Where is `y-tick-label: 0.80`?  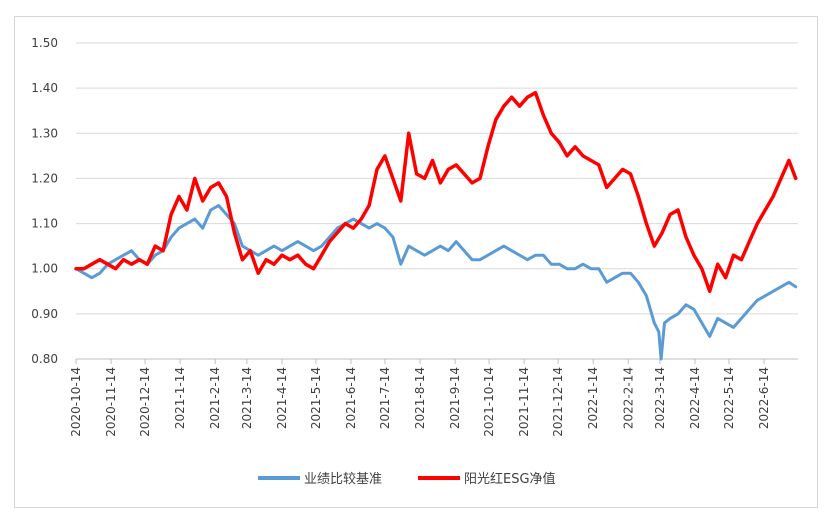 y-tick-label: 0.80 is located at coordinates (44, 359).